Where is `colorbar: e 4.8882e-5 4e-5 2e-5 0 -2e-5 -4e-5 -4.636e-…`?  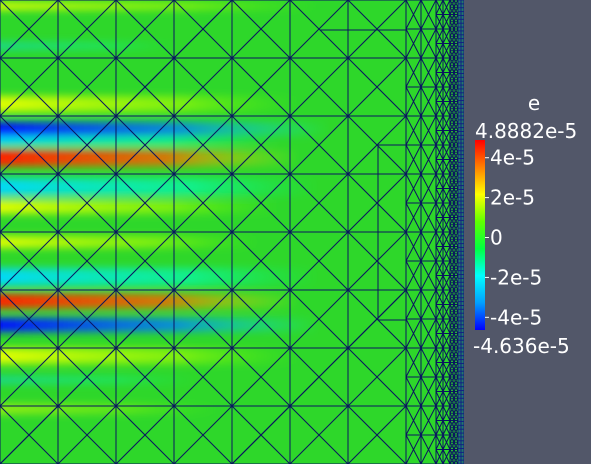
colorbar: e 4.8882e-5 4e-5 2e-5 0 -2e-5 -4e-5 -4.636e-… is located at coordinates (525, 224).